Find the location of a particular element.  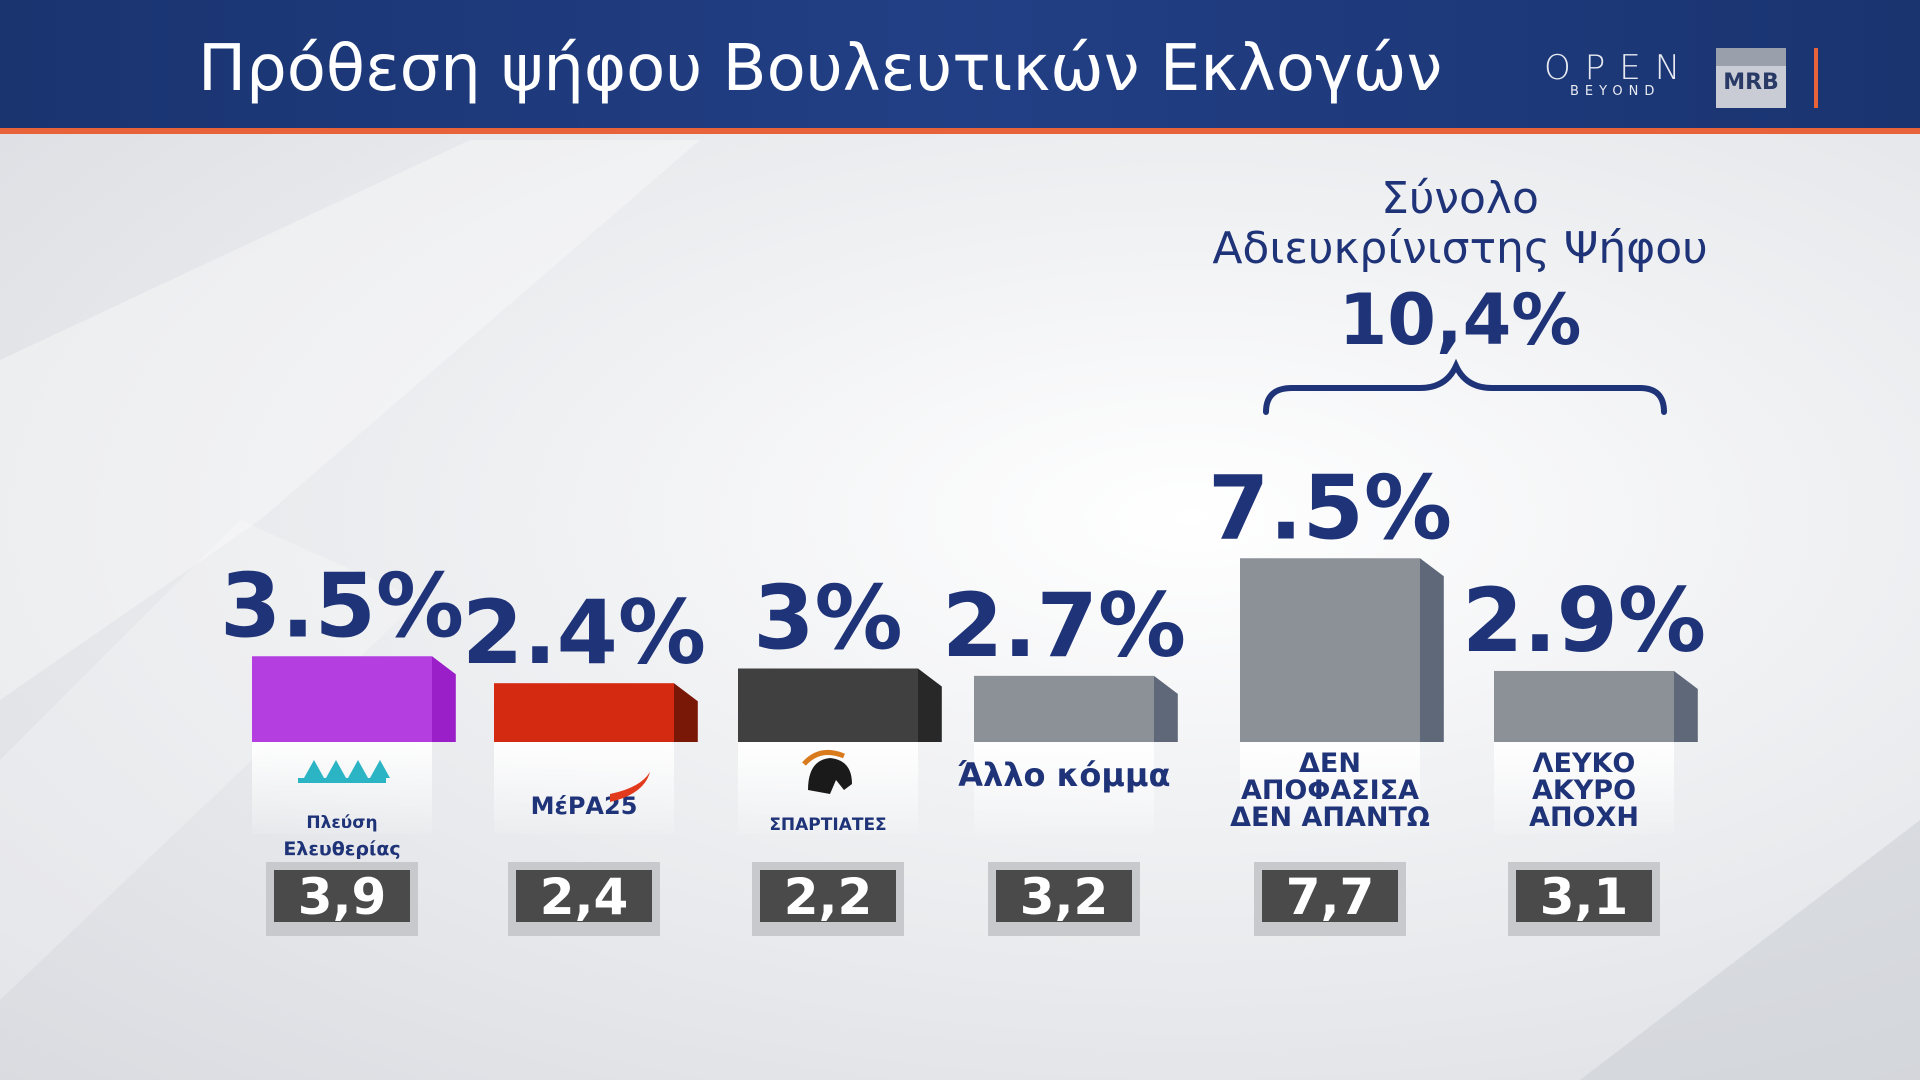

bar-category-label: ΑΠΟΦΑΣΙΣΑ is located at coordinates (1330, 790).